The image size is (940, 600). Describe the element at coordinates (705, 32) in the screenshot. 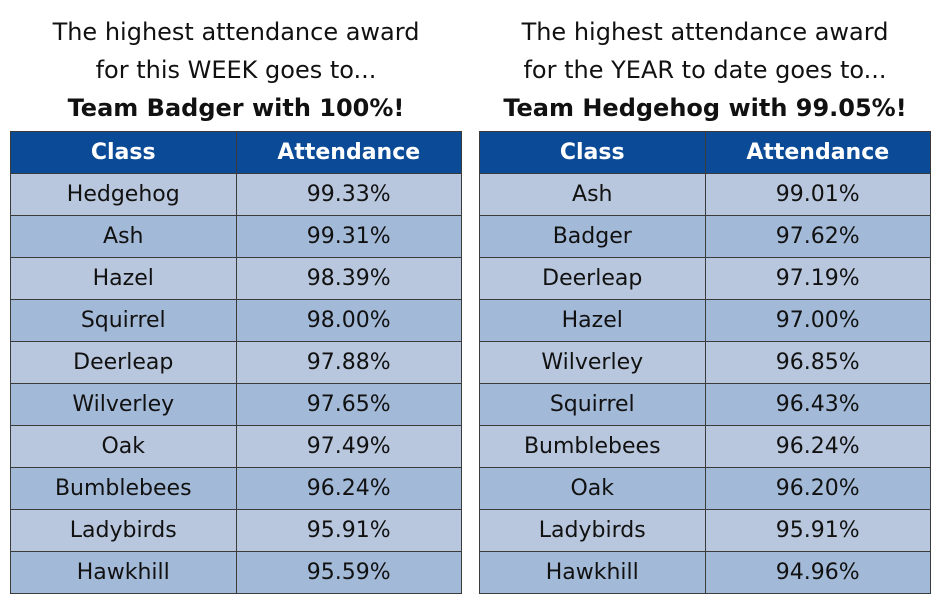

I see `yearly-heading-line1: The highest attendance award` at that location.